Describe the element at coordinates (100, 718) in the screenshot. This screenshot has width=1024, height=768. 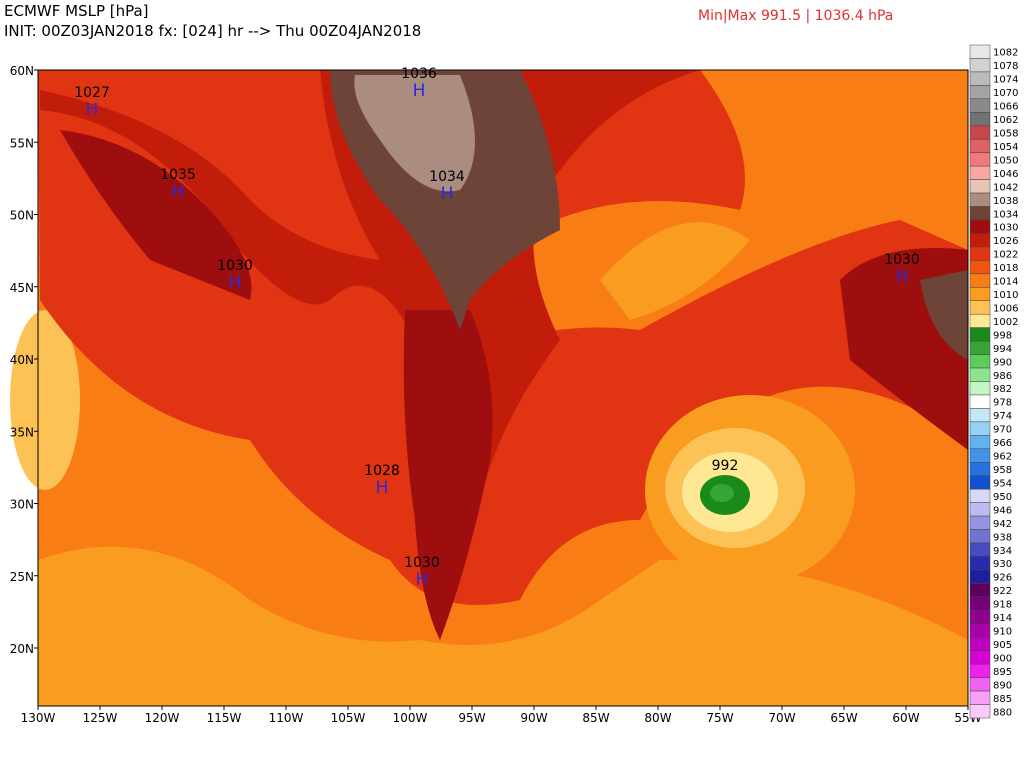
I see `lon-label: 125W` at that location.